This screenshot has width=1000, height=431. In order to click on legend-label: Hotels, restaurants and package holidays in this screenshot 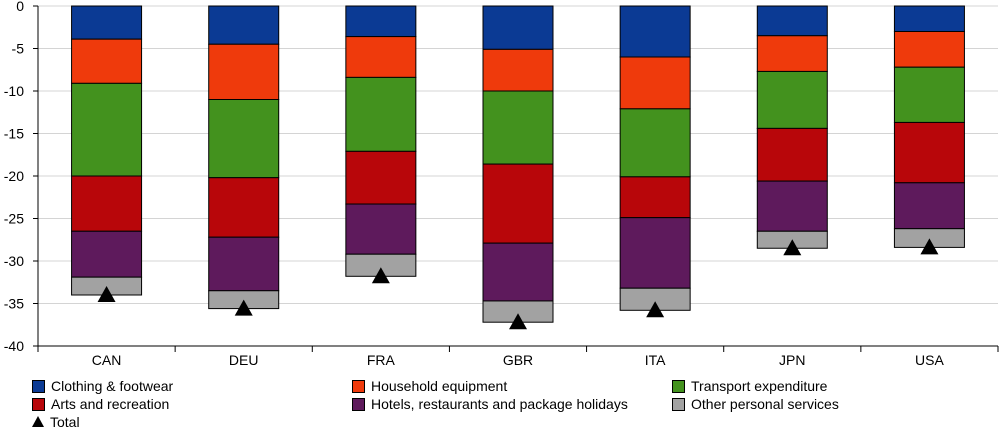, I will do `click(499, 404)`.